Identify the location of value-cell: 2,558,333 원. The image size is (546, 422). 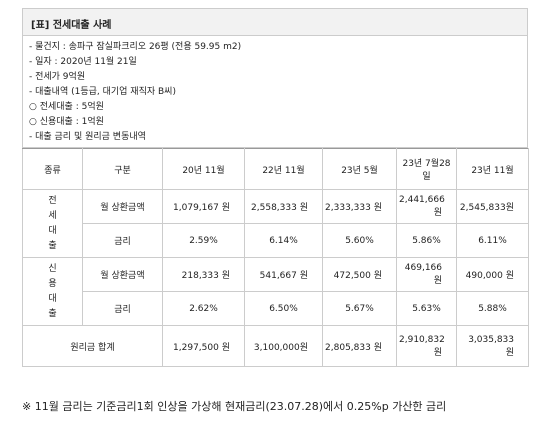
(283, 206).